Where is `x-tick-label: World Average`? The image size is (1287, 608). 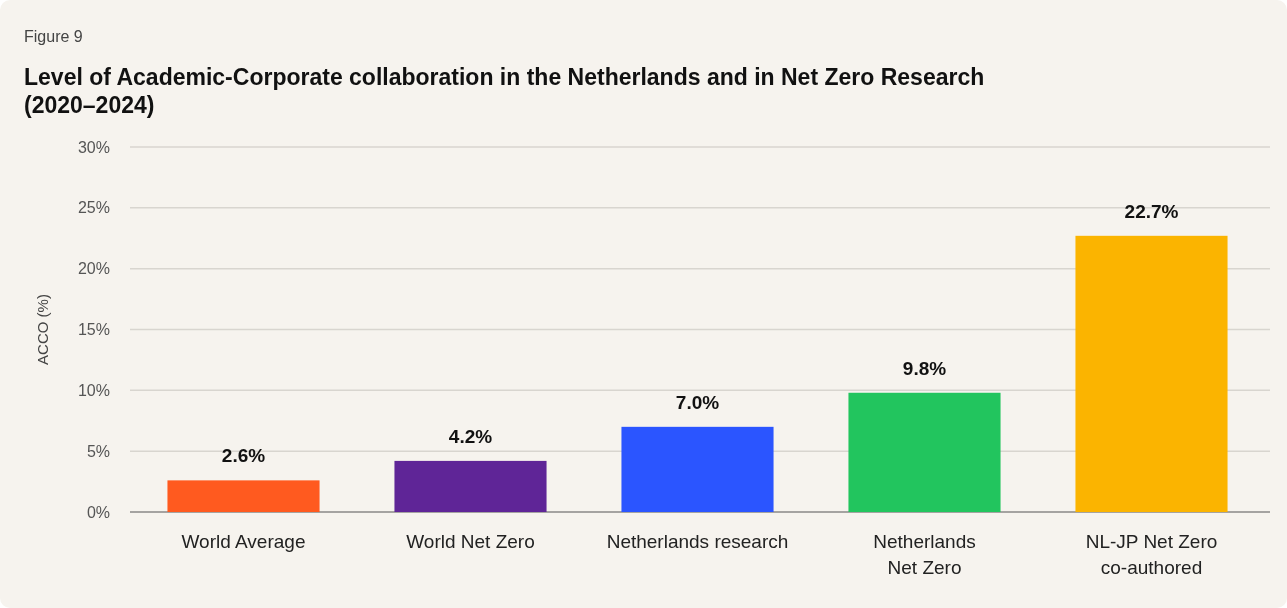
x-tick-label: World Average is located at coordinates (243, 541).